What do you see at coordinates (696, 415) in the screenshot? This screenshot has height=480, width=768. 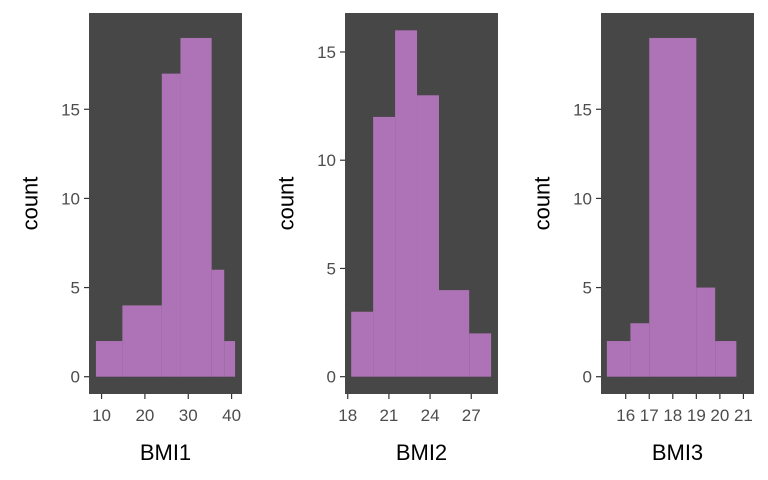 I see `x-tick-label: 19` at bounding box center [696, 415].